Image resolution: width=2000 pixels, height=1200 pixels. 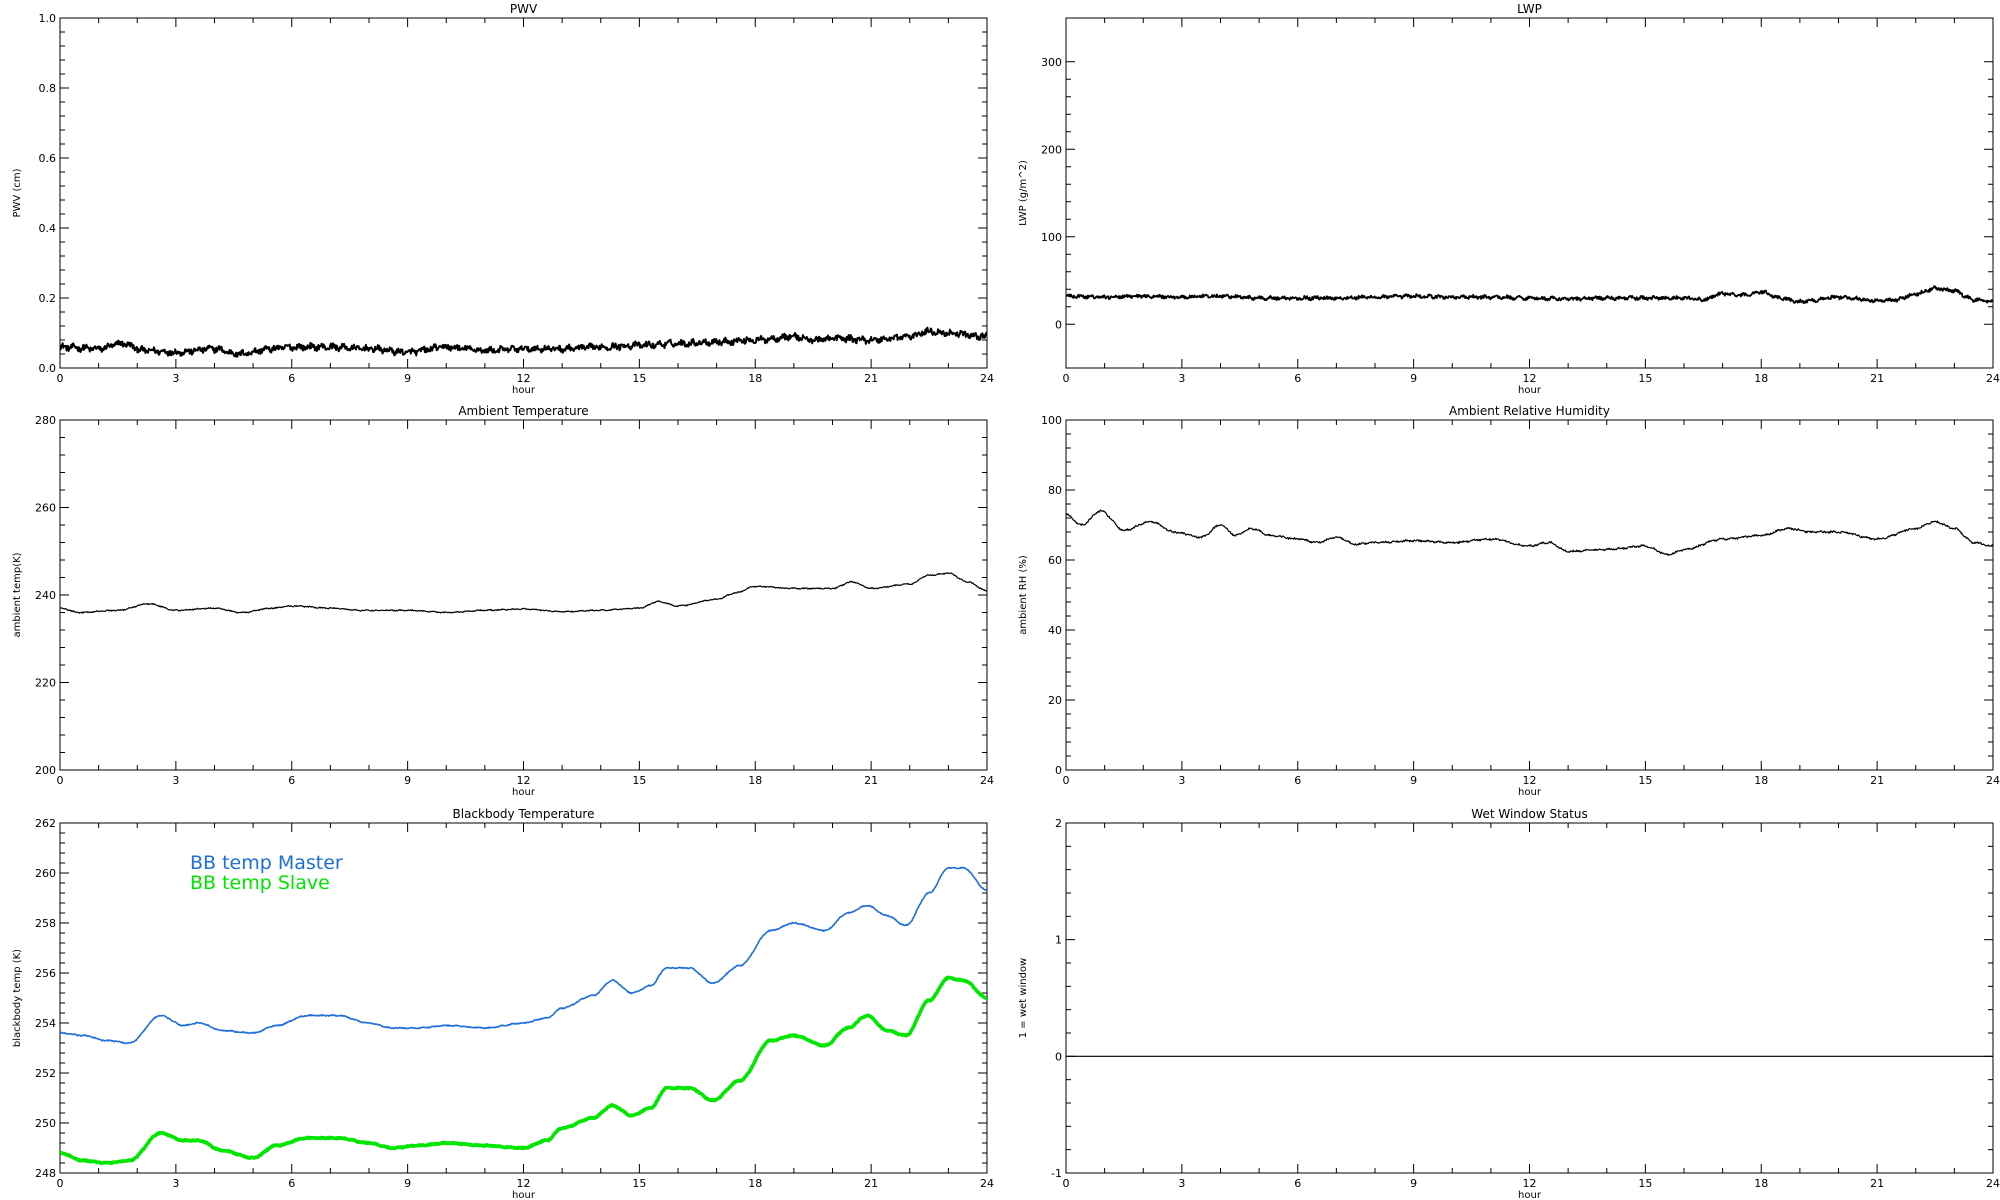 What do you see at coordinates (48, 298) in the screenshot?
I see `y-tick-label: 0.2` at bounding box center [48, 298].